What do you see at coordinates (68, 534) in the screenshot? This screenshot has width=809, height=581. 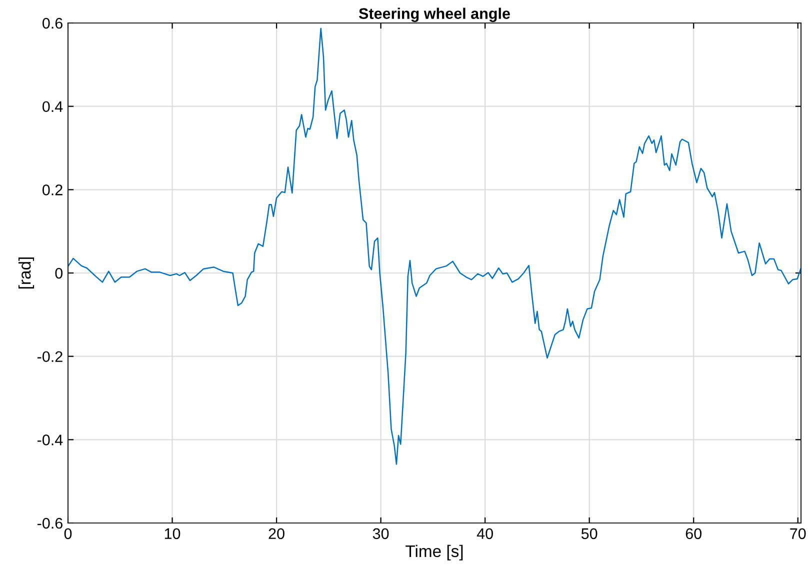 I see `x-tick-label: 0` at bounding box center [68, 534].